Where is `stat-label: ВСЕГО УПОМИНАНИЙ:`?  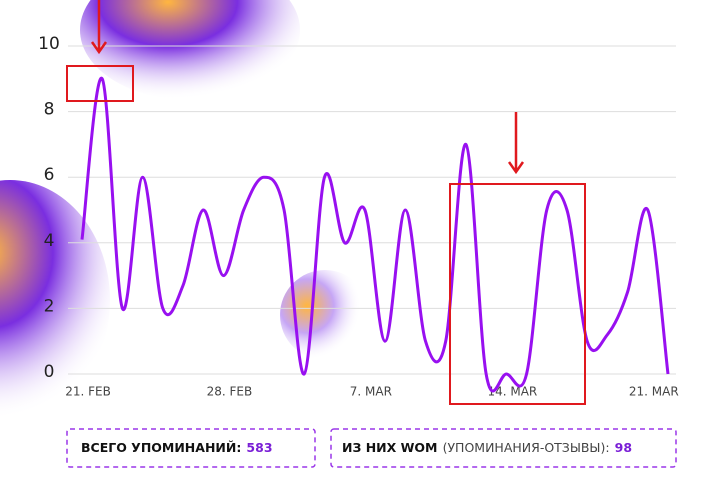
stat-label: ВСЕГО УПОМИНАНИЙ: is located at coordinates (161, 447).